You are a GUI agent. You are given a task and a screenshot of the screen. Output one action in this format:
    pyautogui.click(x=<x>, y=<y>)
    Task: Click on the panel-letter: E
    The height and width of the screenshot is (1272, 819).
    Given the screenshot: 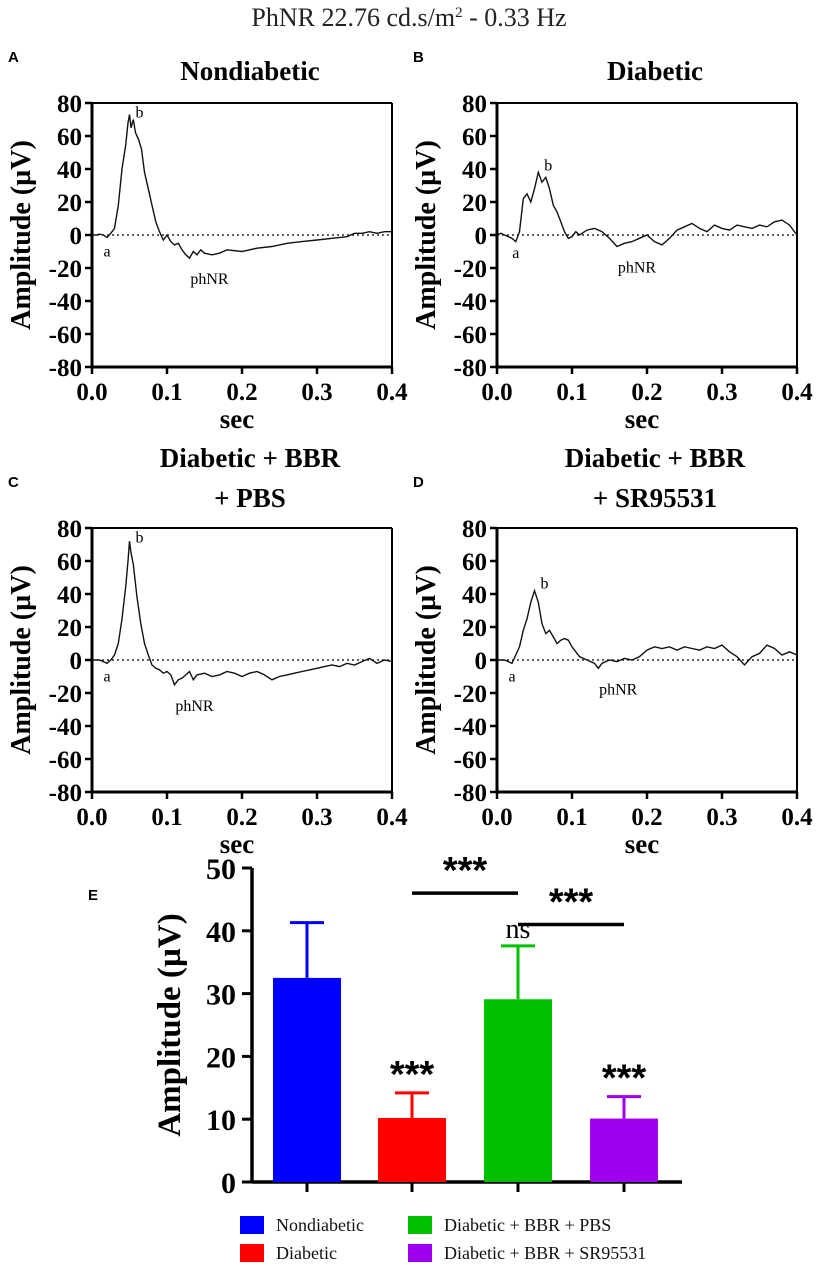 What is the action you would take?
    pyautogui.click(x=93, y=895)
    